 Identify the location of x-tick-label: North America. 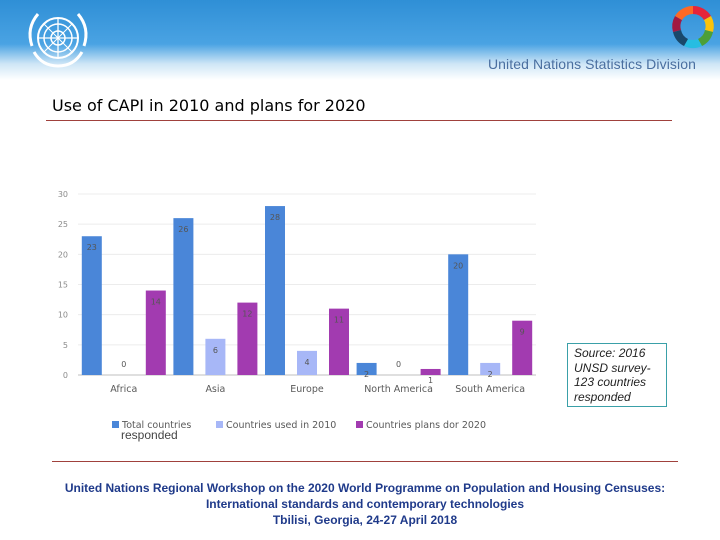
(398, 389).